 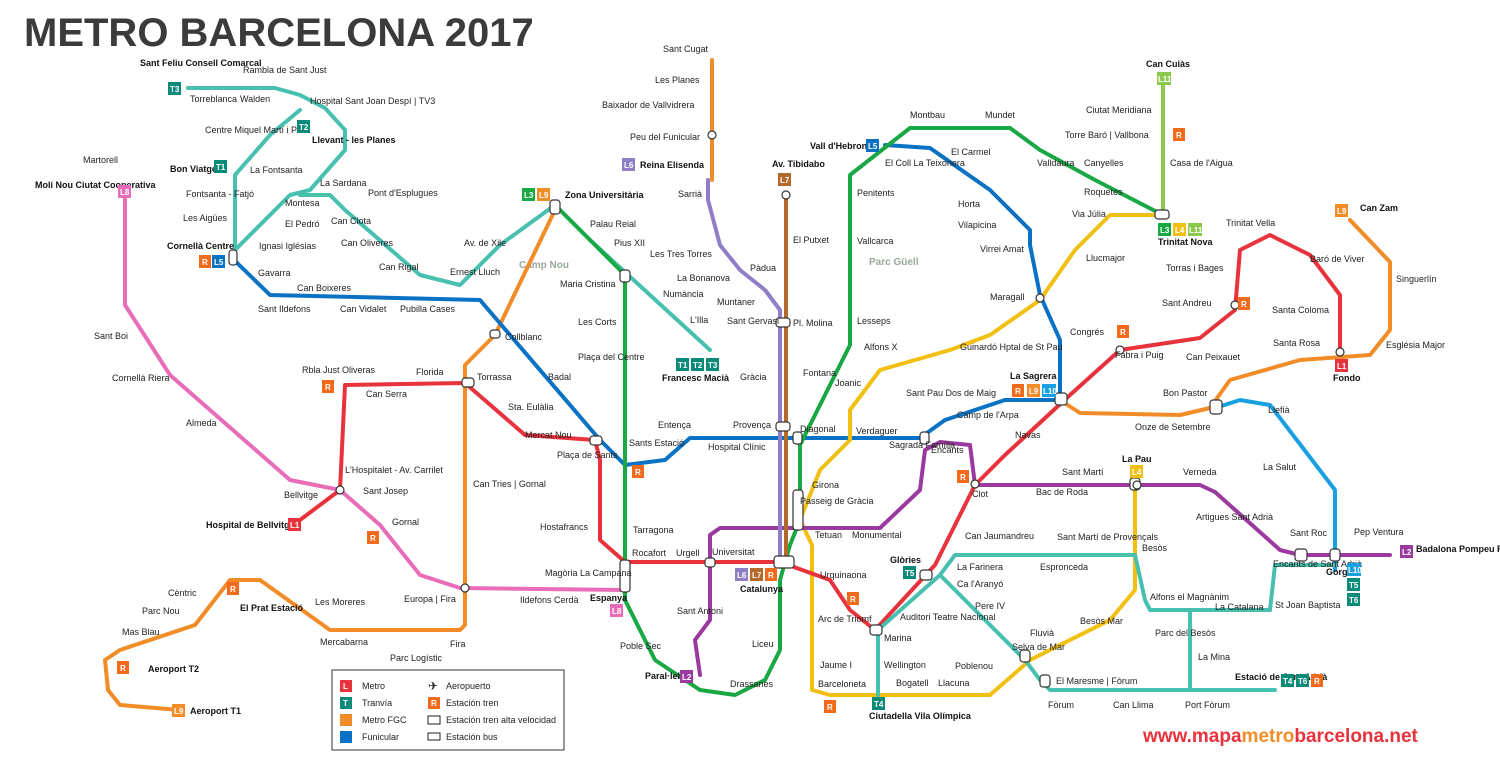 I want to click on badge-T2: T2, so click(x=303, y=126).